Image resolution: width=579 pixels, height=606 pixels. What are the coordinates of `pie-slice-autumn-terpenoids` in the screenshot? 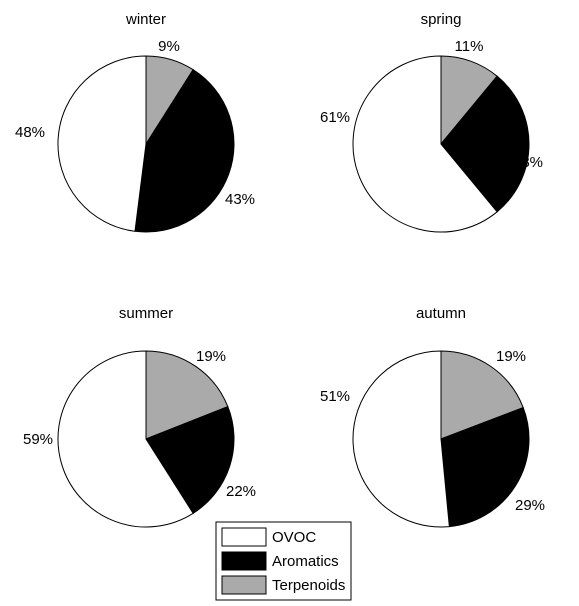 It's located at (482, 395).